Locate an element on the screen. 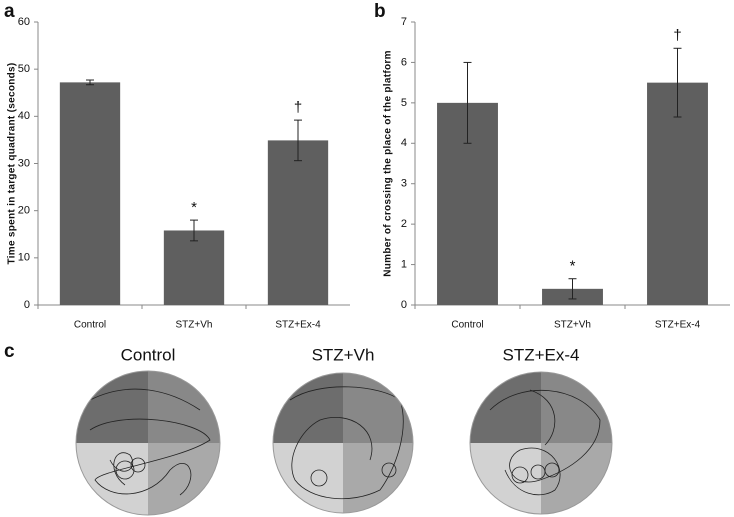 This screenshot has height=517, width=734. y-tick-label: 40 is located at coordinates (24, 116).